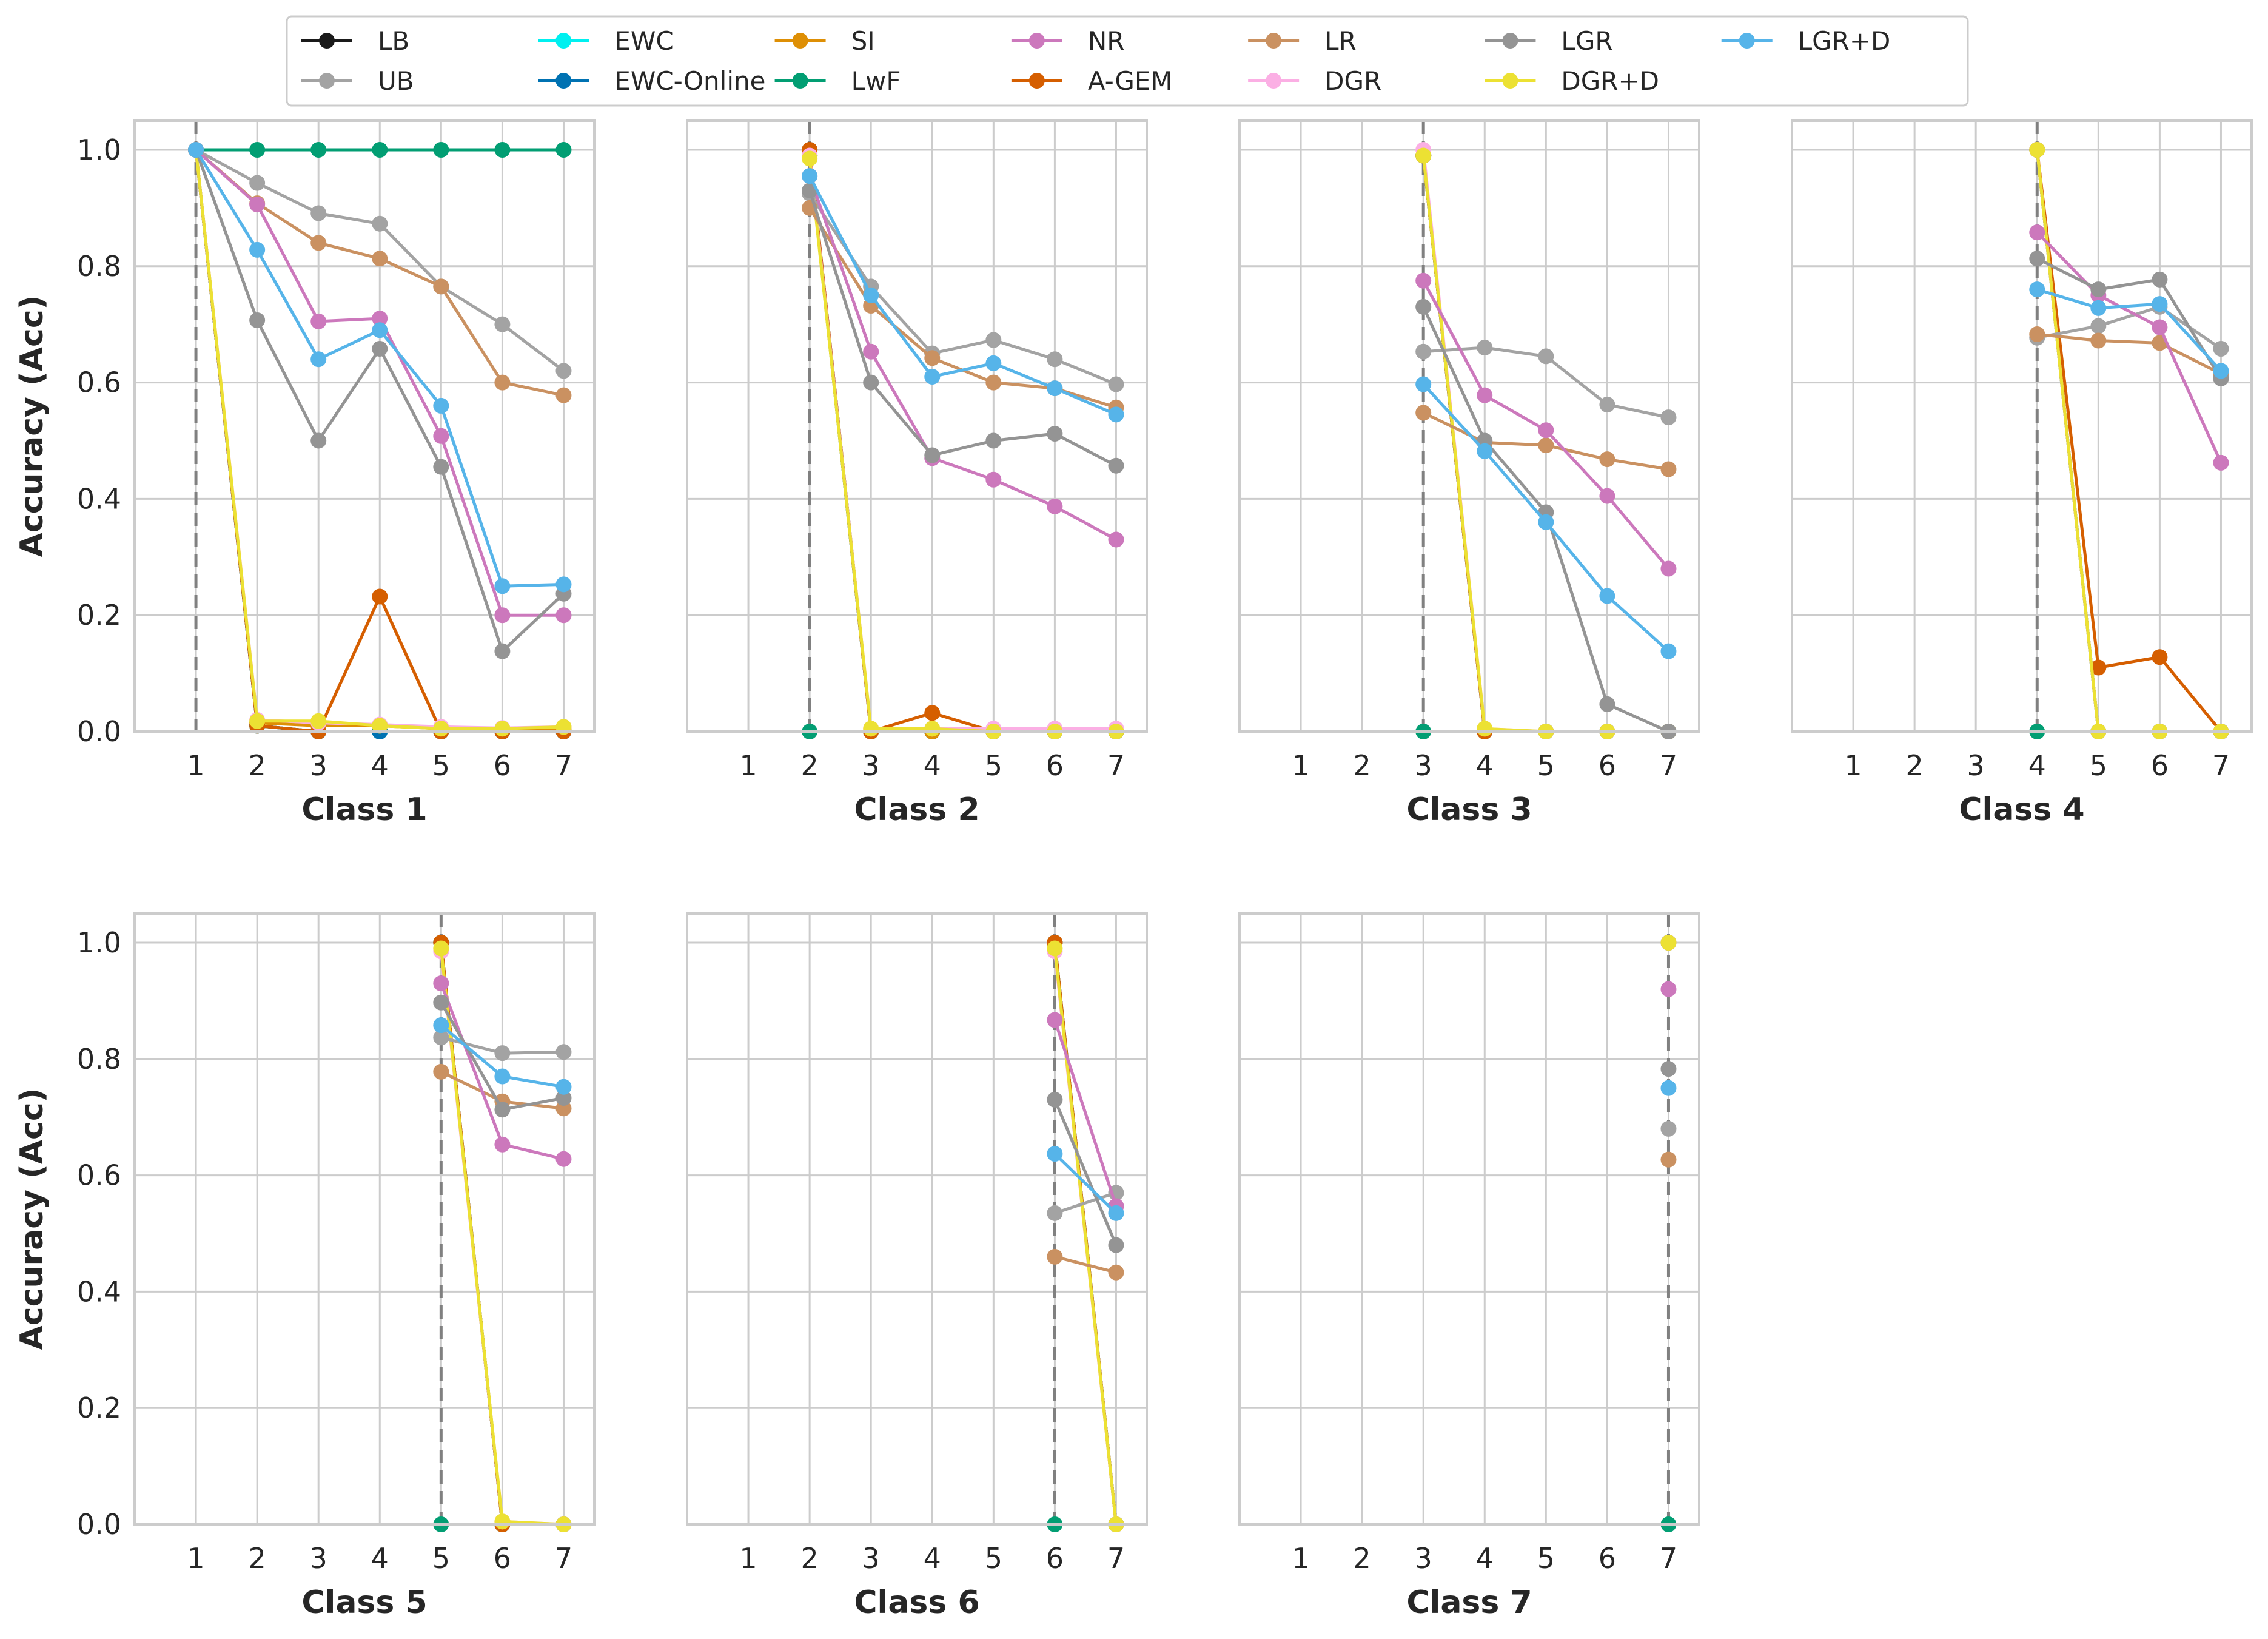 This screenshot has height=1639, width=2268. Describe the element at coordinates (99, 1059) in the screenshot. I see `y-tick-label: 0.8` at that location.